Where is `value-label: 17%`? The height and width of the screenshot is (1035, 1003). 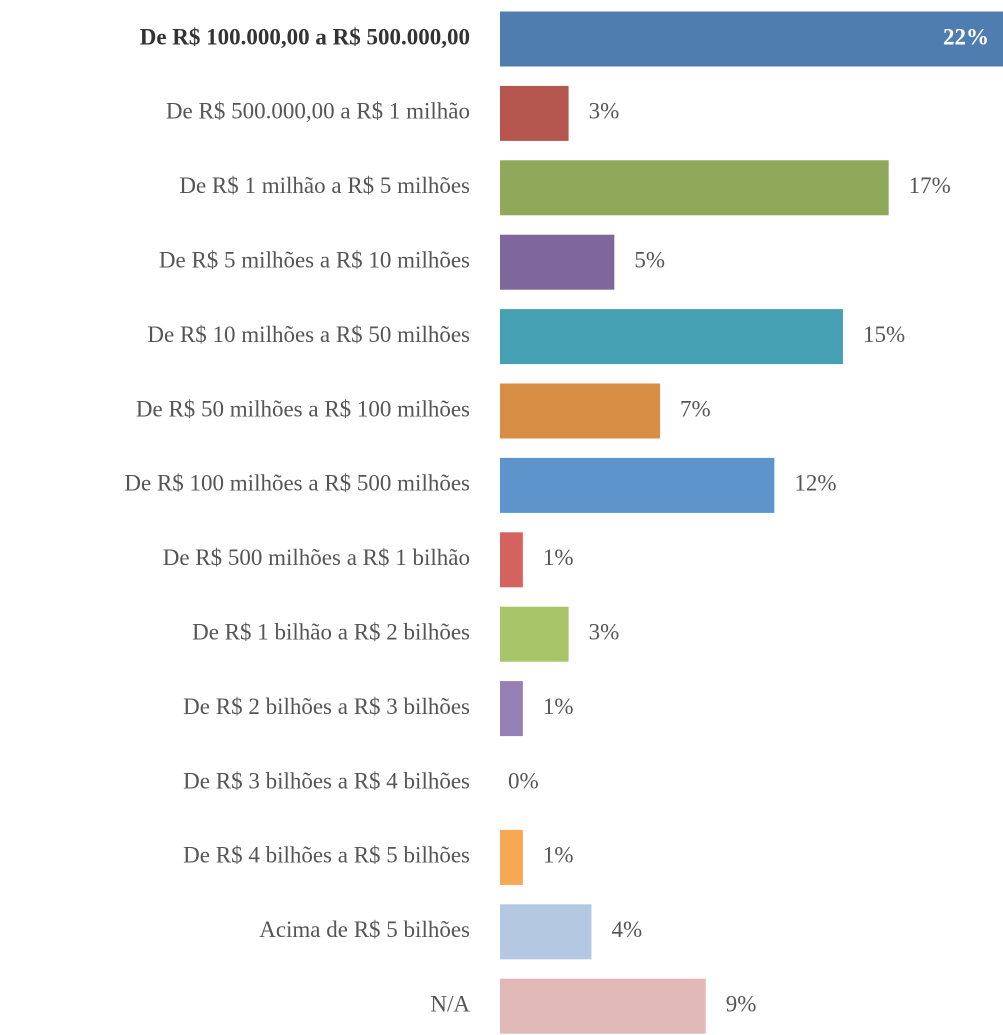 value-label: 17% is located at coordinates (930, 185).